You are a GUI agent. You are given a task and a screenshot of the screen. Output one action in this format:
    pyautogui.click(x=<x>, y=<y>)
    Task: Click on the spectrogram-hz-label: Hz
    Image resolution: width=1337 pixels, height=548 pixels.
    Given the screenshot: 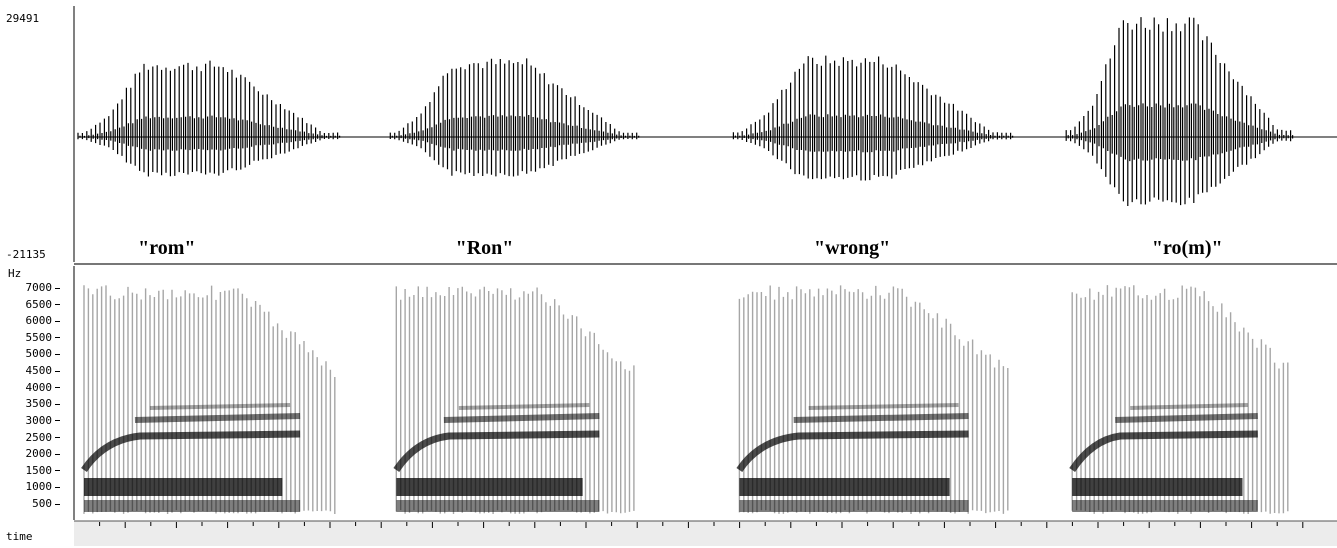 What is the action you would take?
    pyautogui.click(x=15, y=273)
    